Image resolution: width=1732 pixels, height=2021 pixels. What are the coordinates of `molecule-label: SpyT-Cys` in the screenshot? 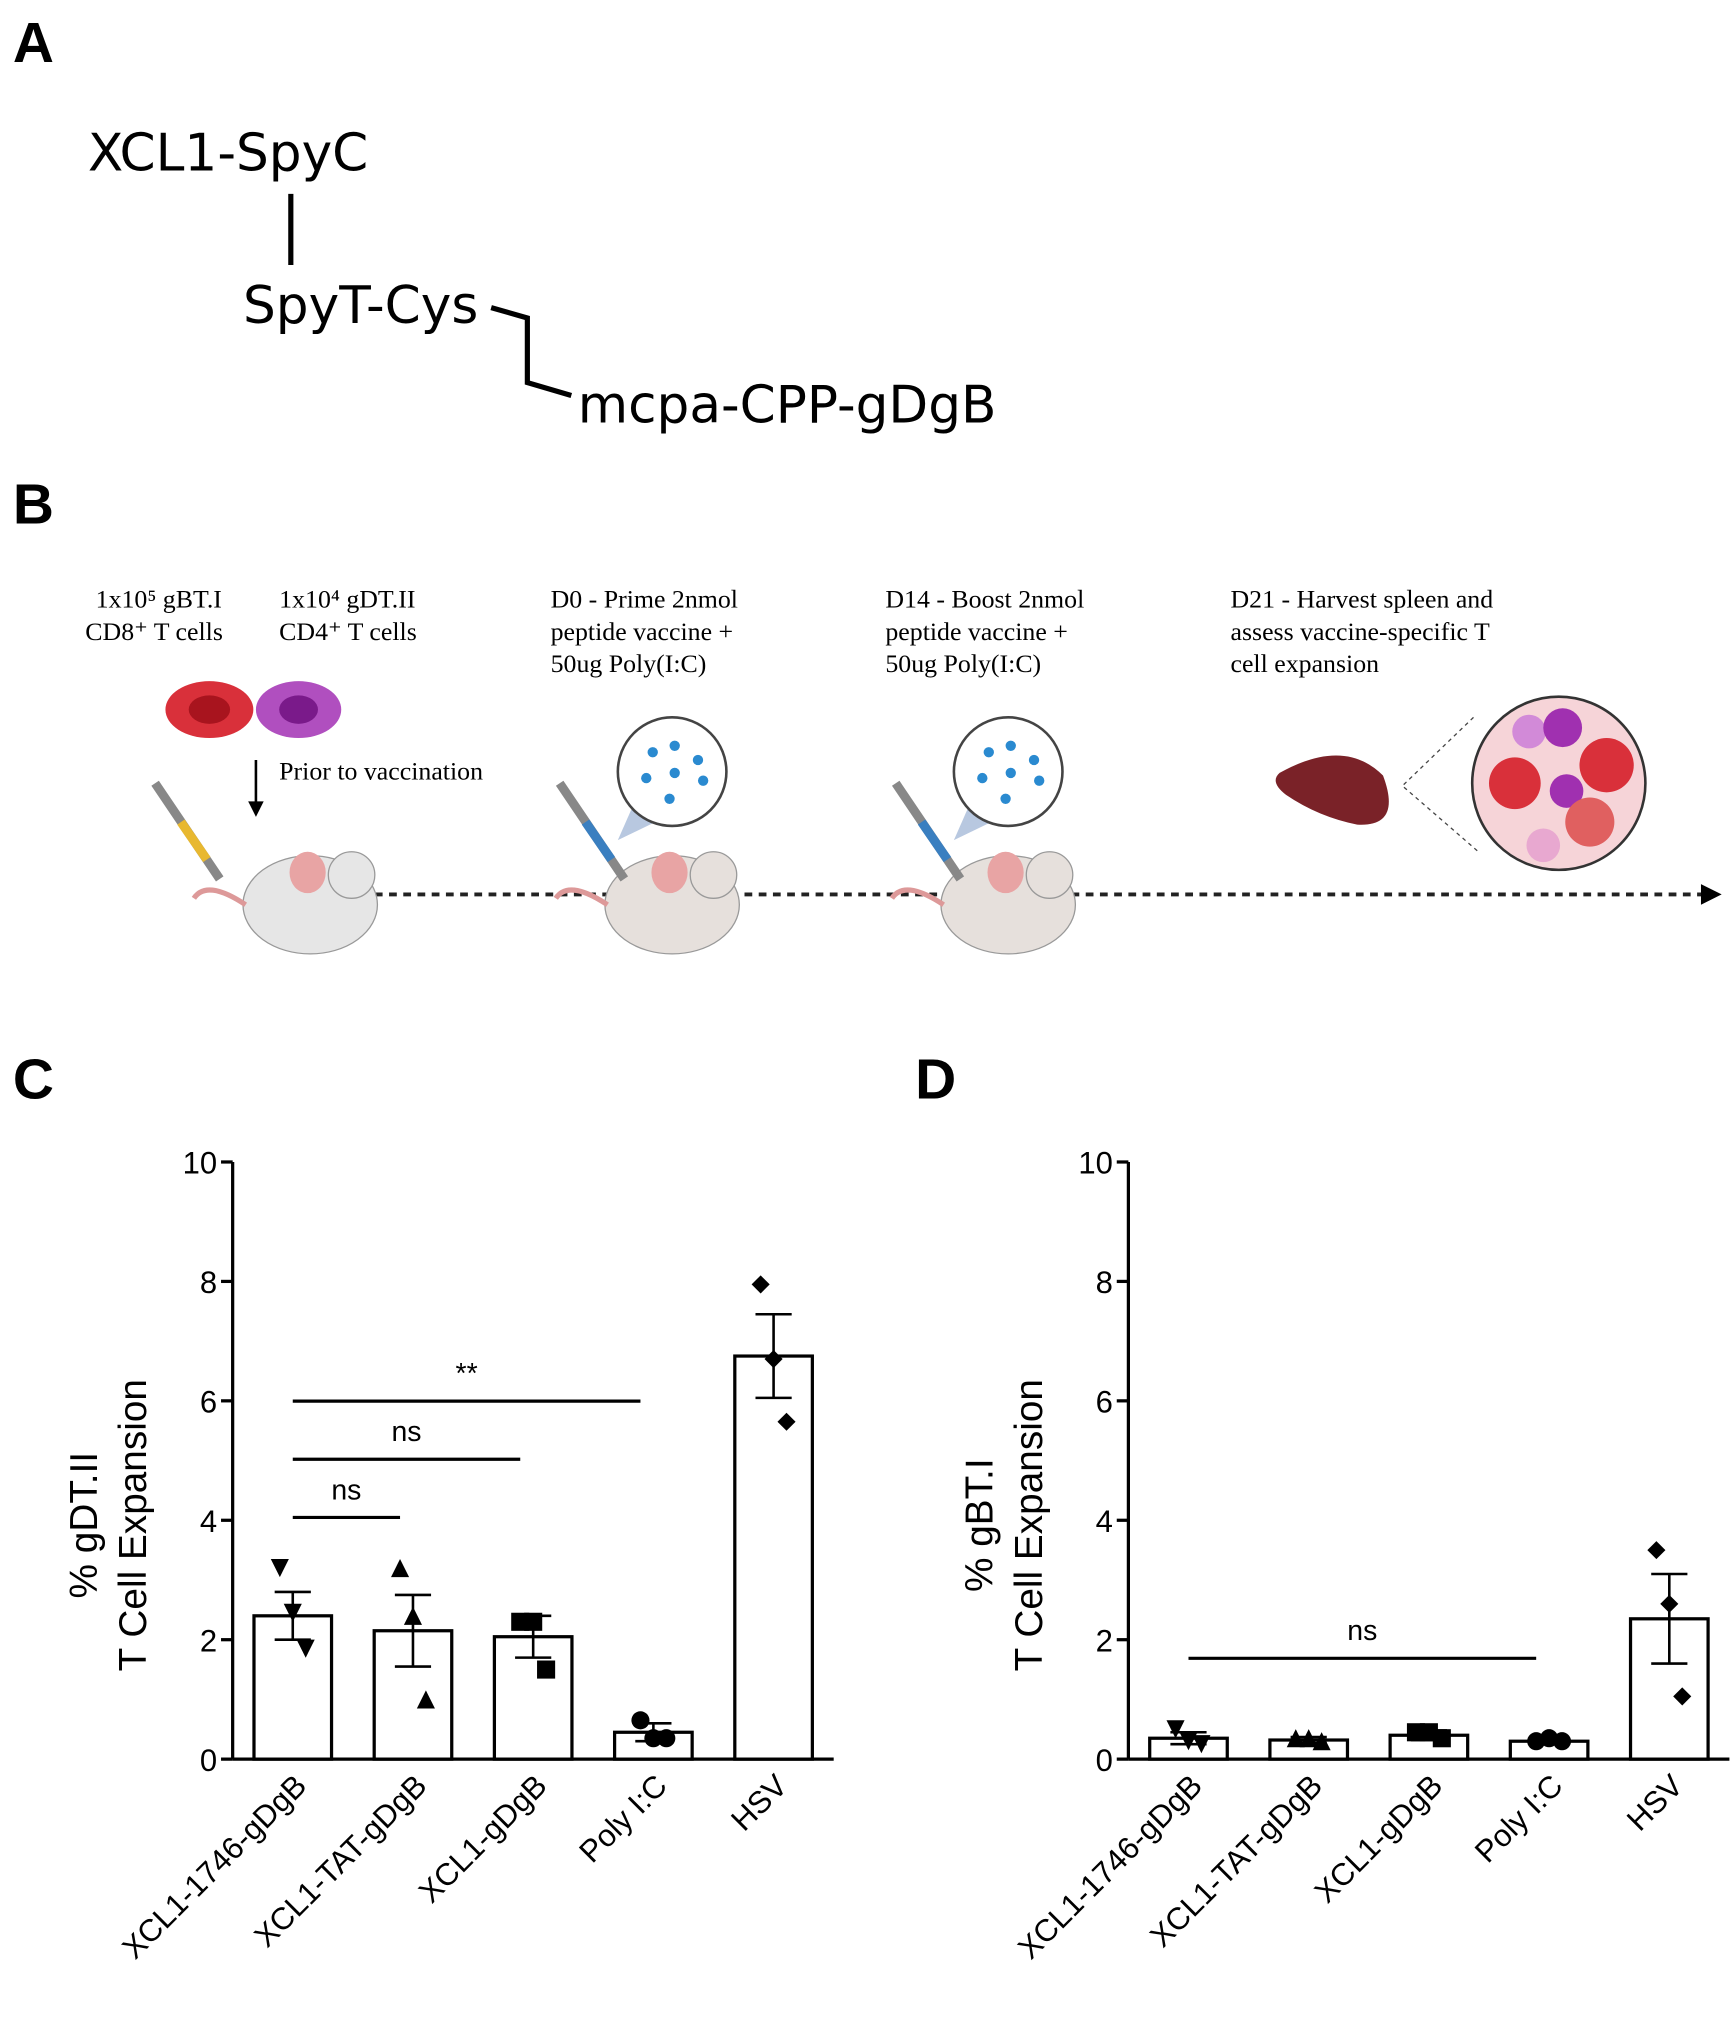 It's located at (360, 306).